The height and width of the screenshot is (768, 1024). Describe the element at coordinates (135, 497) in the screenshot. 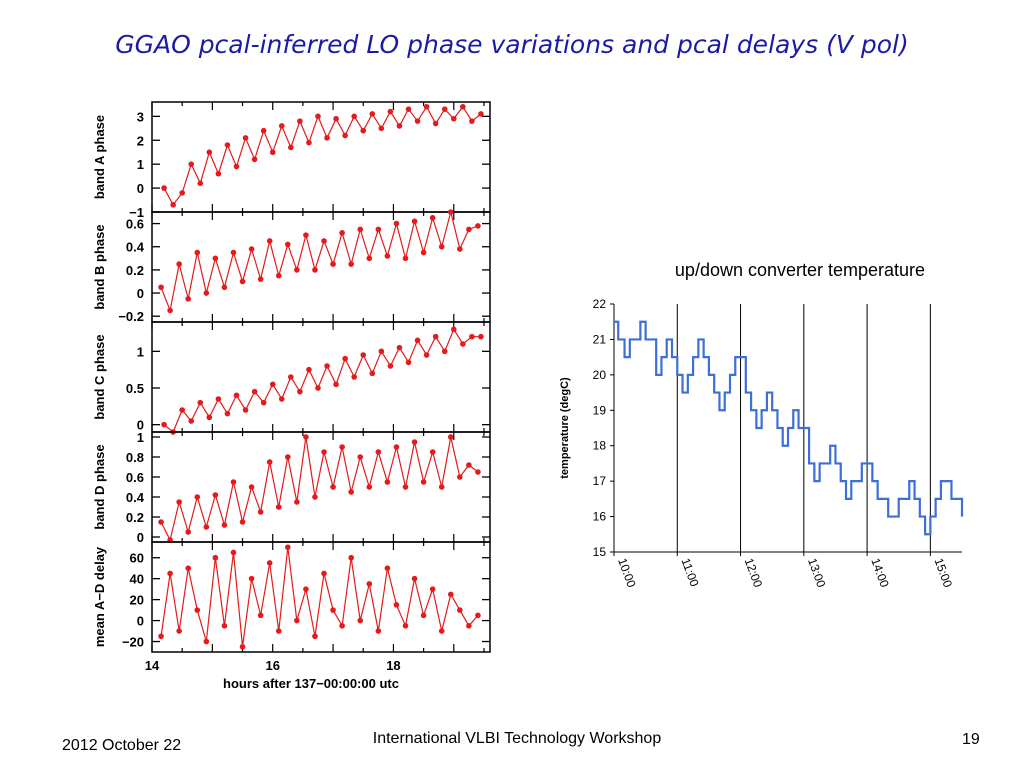

I see `y-tick-label: 0.4` at that location.